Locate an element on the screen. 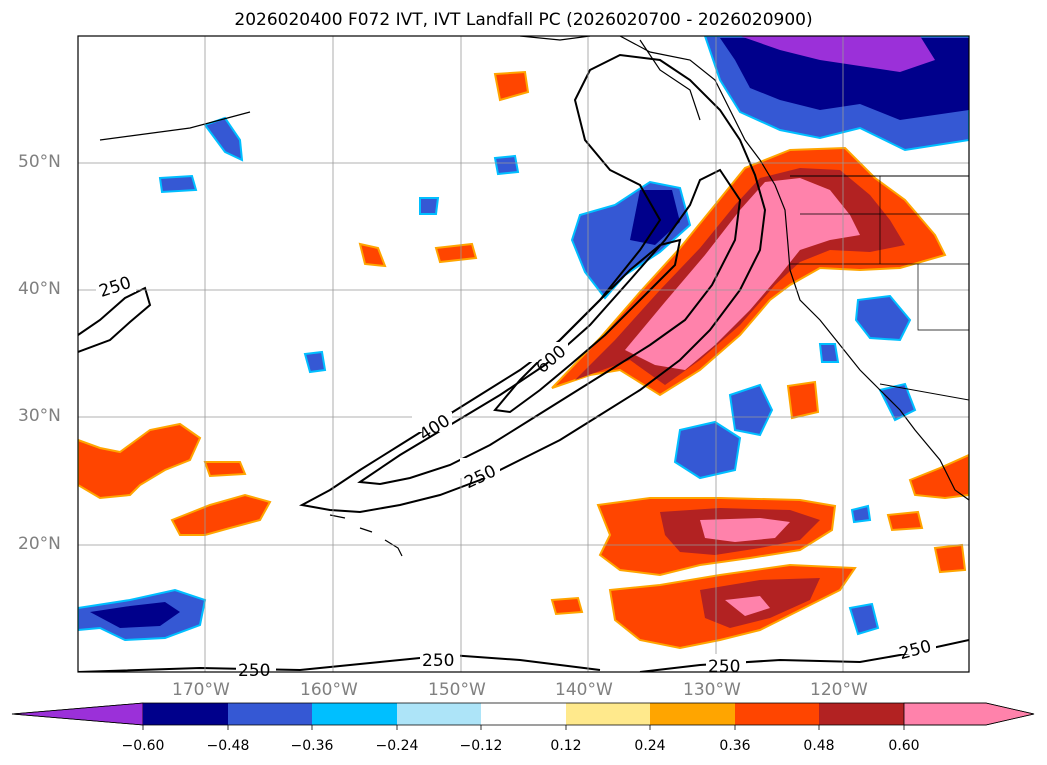  colorbar-tick-1: −0.48 is located at coordinates (228, 746).